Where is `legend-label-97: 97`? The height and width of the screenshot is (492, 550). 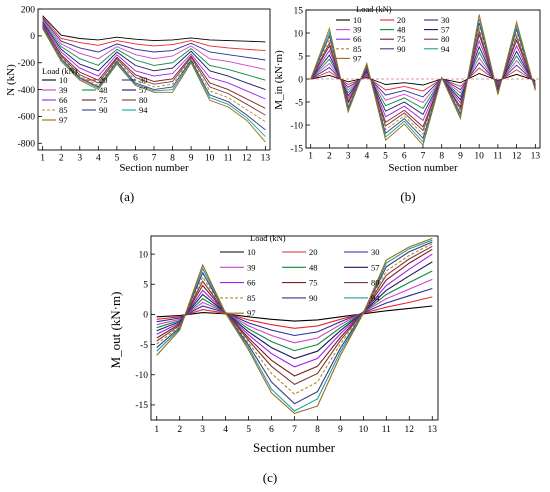
legend-label-97: 97 is located at coordinates (63, 120).